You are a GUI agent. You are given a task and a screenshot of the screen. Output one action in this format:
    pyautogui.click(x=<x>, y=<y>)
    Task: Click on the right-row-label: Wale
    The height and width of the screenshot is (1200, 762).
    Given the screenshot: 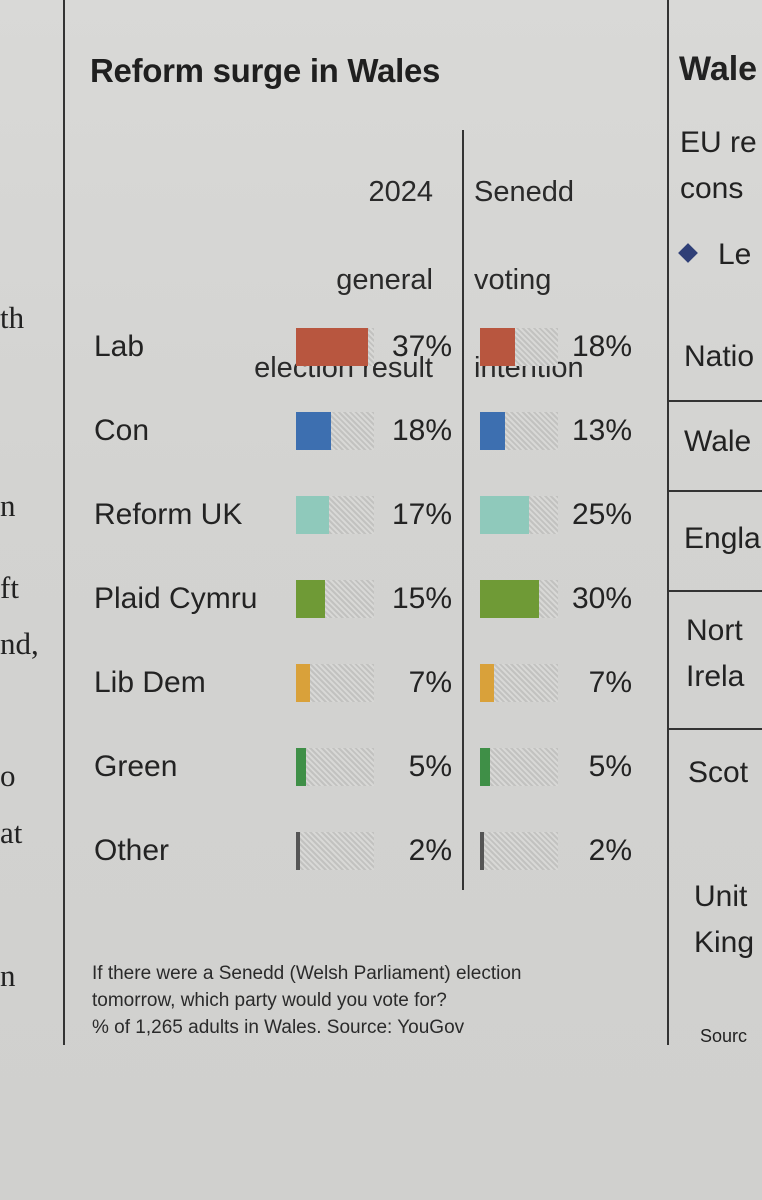 What is the action you would take?
    pyautogui.click(x=718, y=441)
    